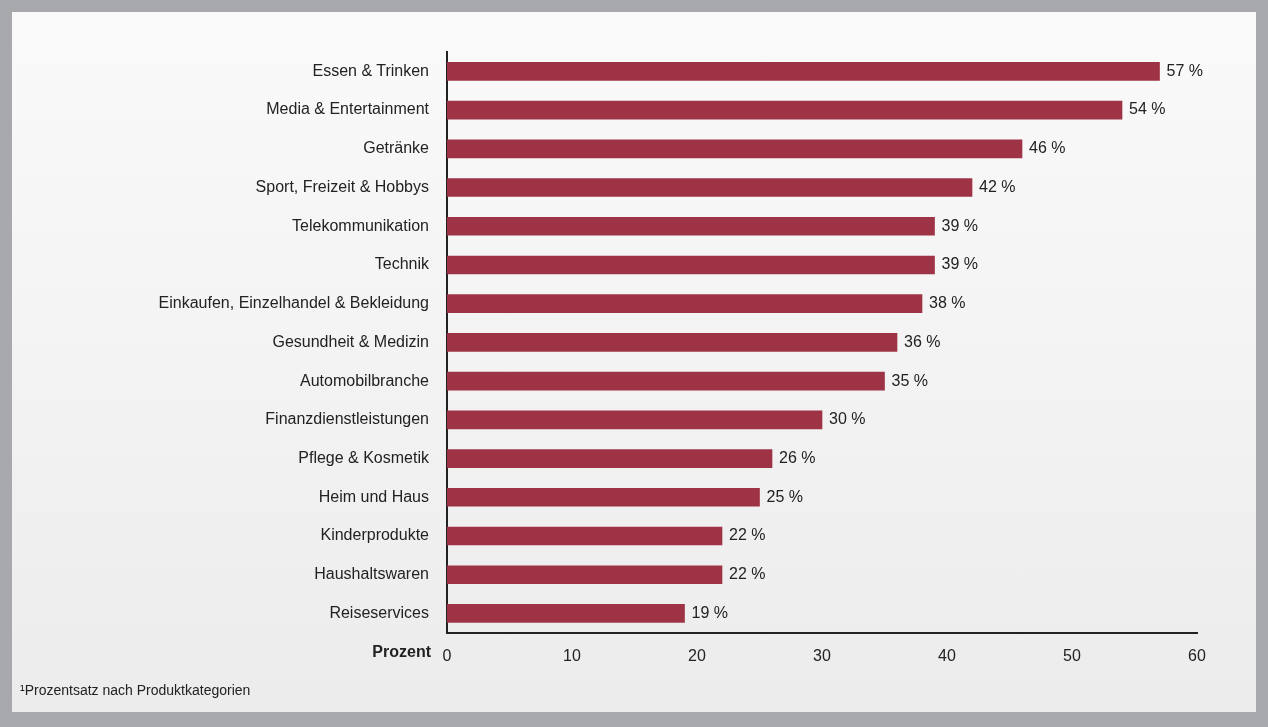 The width and height of the screenshot is (1268, 727). What do you see at coordinates (402, 652) in the screenshot?
I see `x-axis-title: Prozent` at bounding box center [402, 652].